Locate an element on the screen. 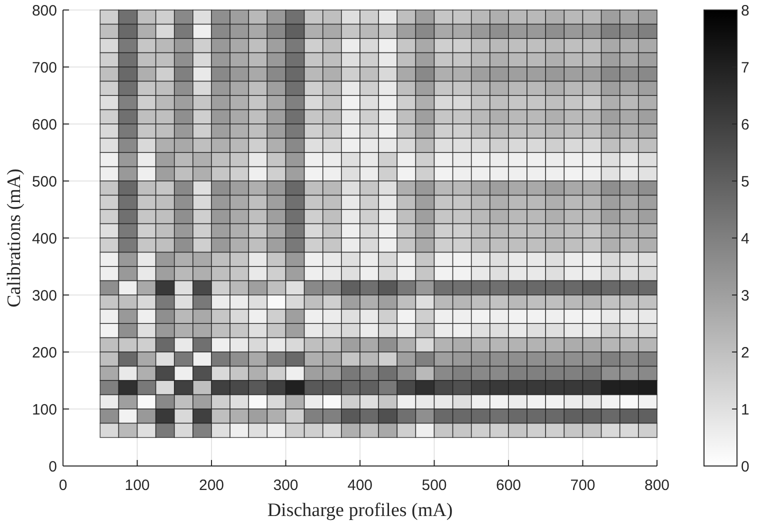 The width and height of the screenshot is (758, 528). x-tick-label: 300 is located at coordinates (285, 485).